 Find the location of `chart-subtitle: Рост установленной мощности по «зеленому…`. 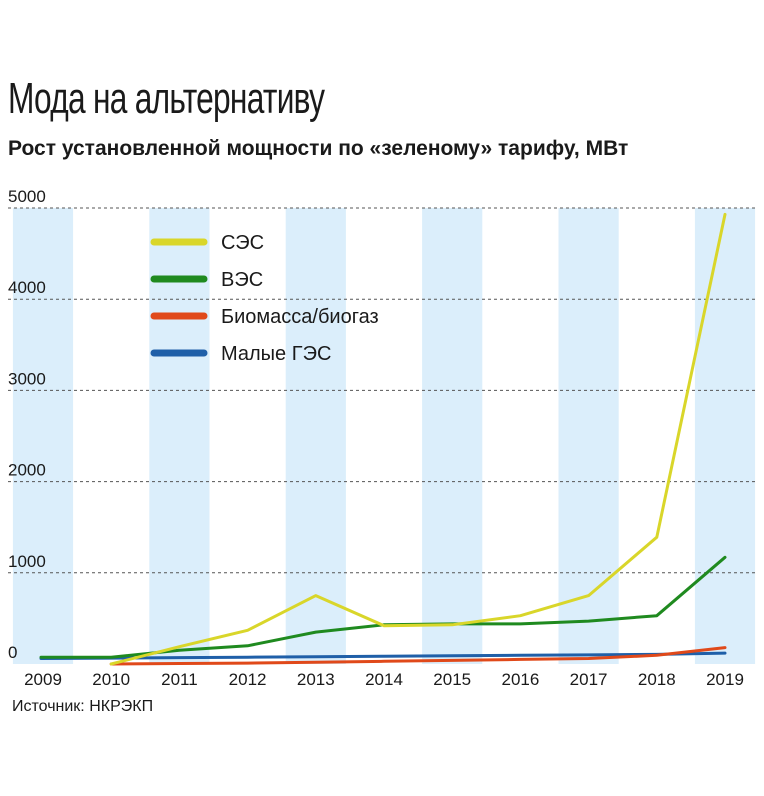

chart-subtitle: Рост установленной мощности по «зеленому… is located at coordinates (318, 148).